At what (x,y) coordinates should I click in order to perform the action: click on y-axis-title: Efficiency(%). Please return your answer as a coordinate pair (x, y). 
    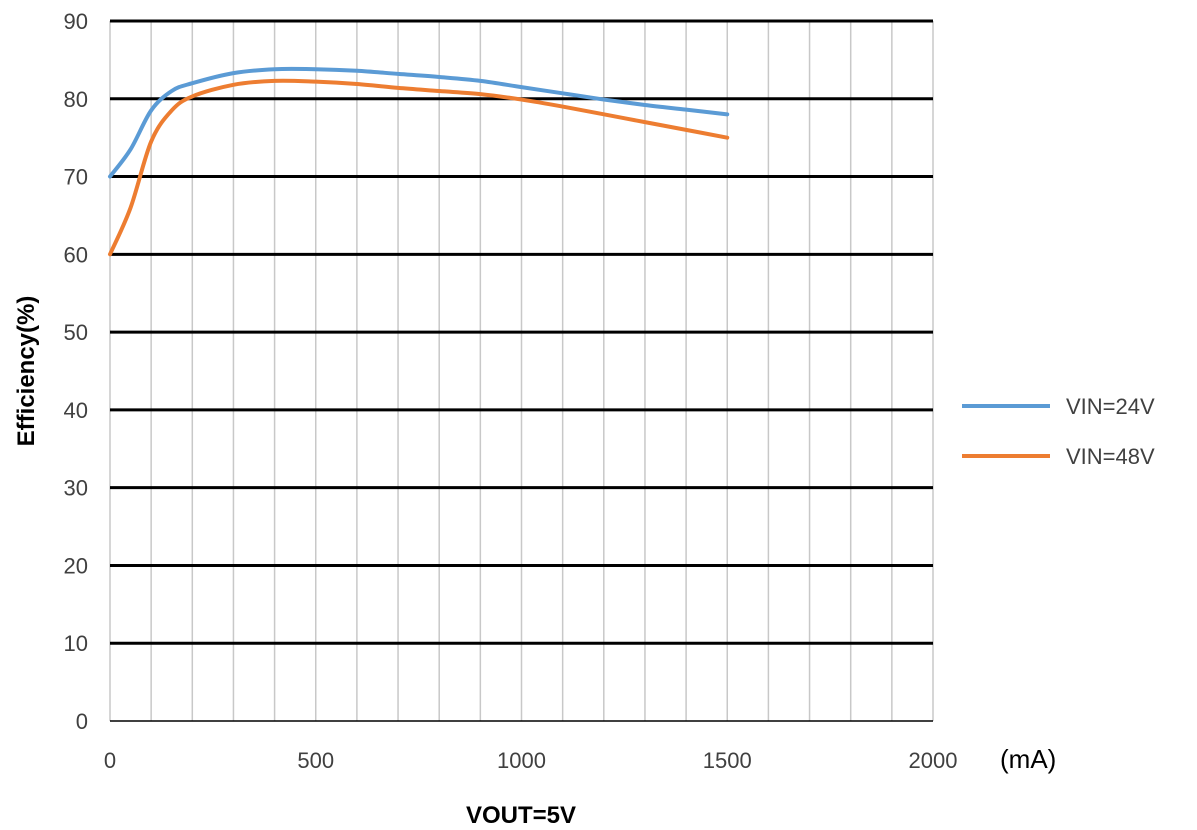
    Looking at the image, I should click on (26, 371).